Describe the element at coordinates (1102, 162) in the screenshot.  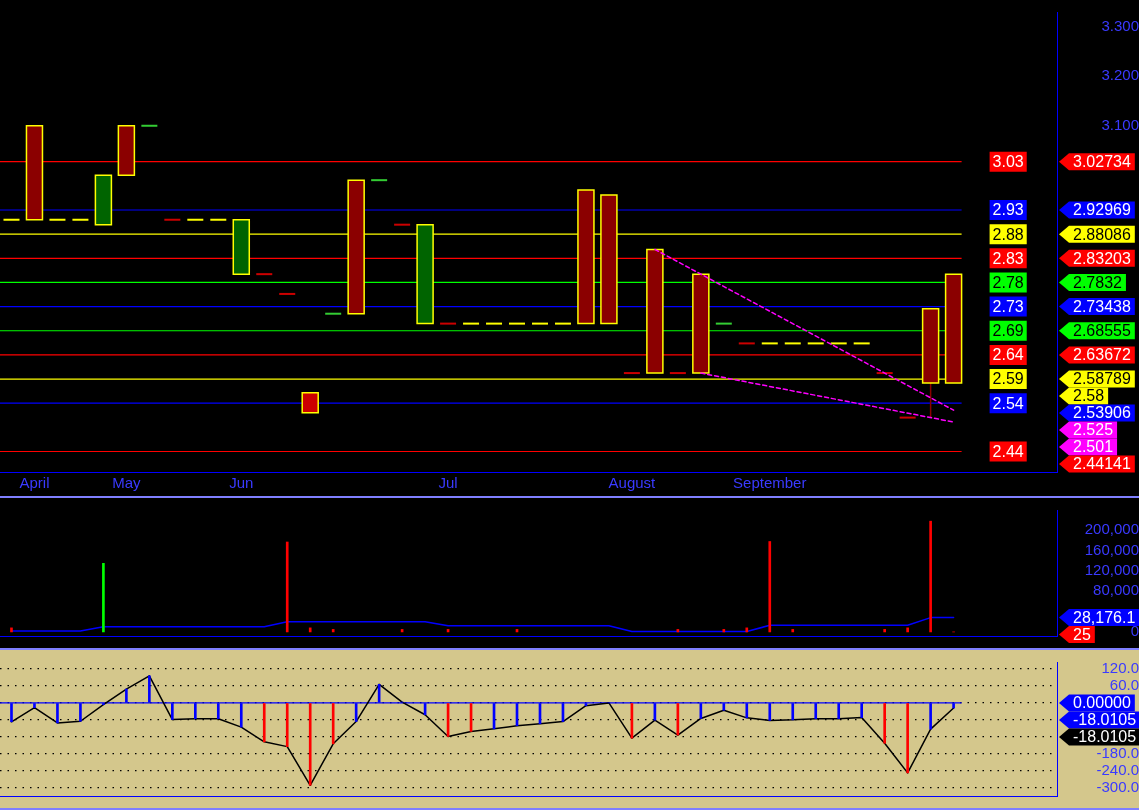
I see `text: 3.02734` at that location.